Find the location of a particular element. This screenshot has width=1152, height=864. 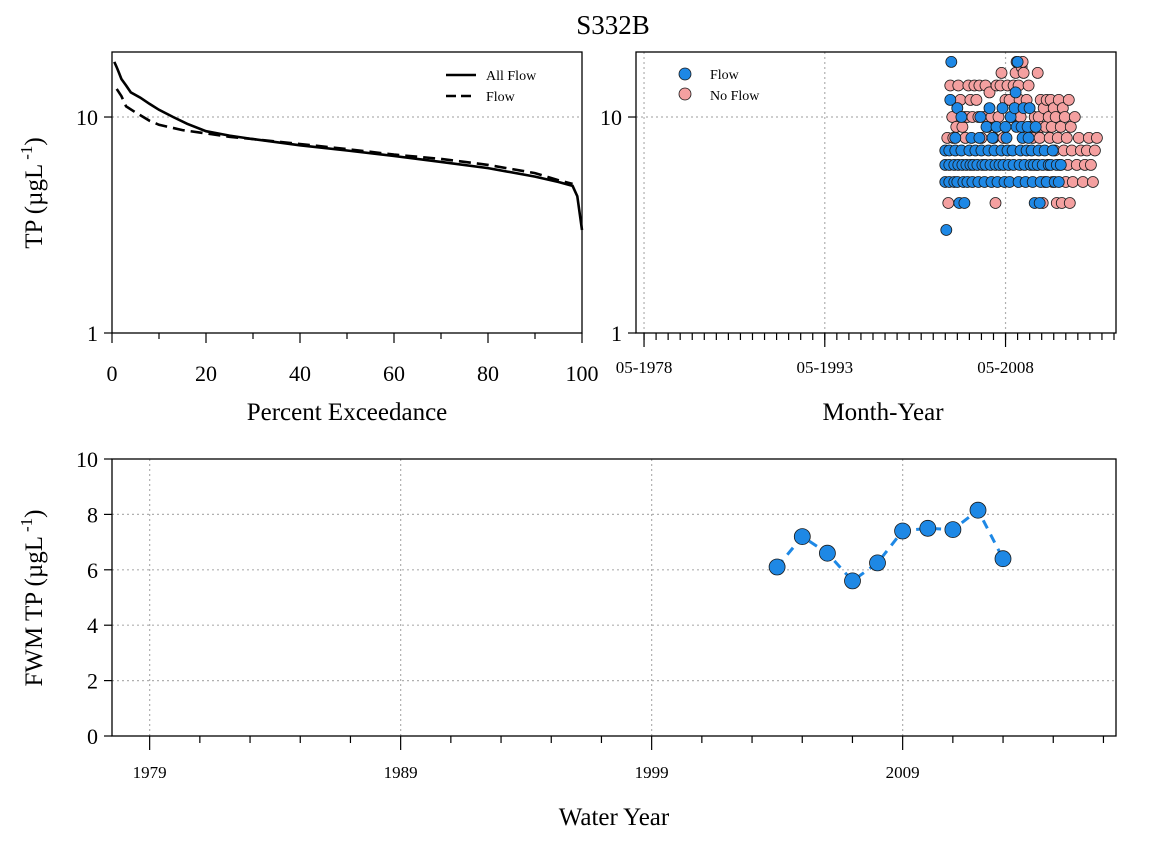

monthly-x-tick-label: 05-2008 is located at coordinates (1005, 367).